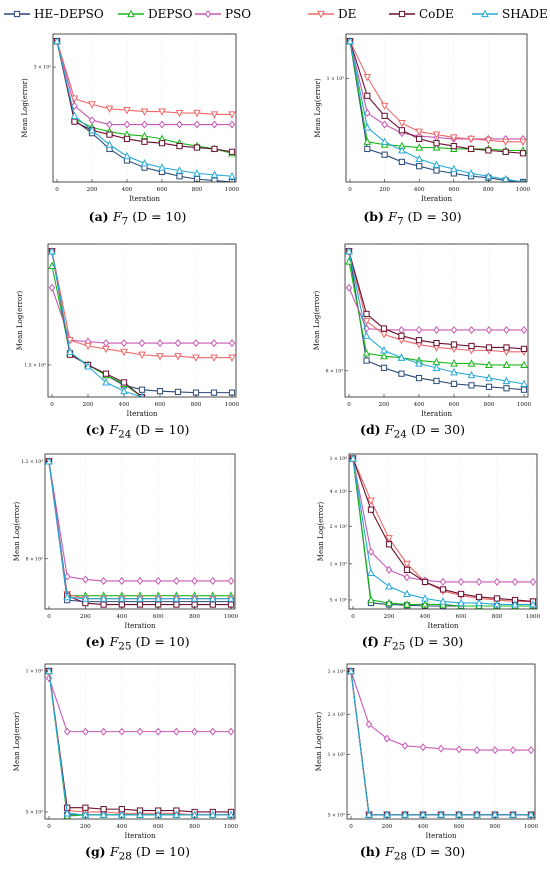  Describe the element at coordinates (35, 559) in the screenshot. I see `y-tick-label: 8 × 10²` at that location.